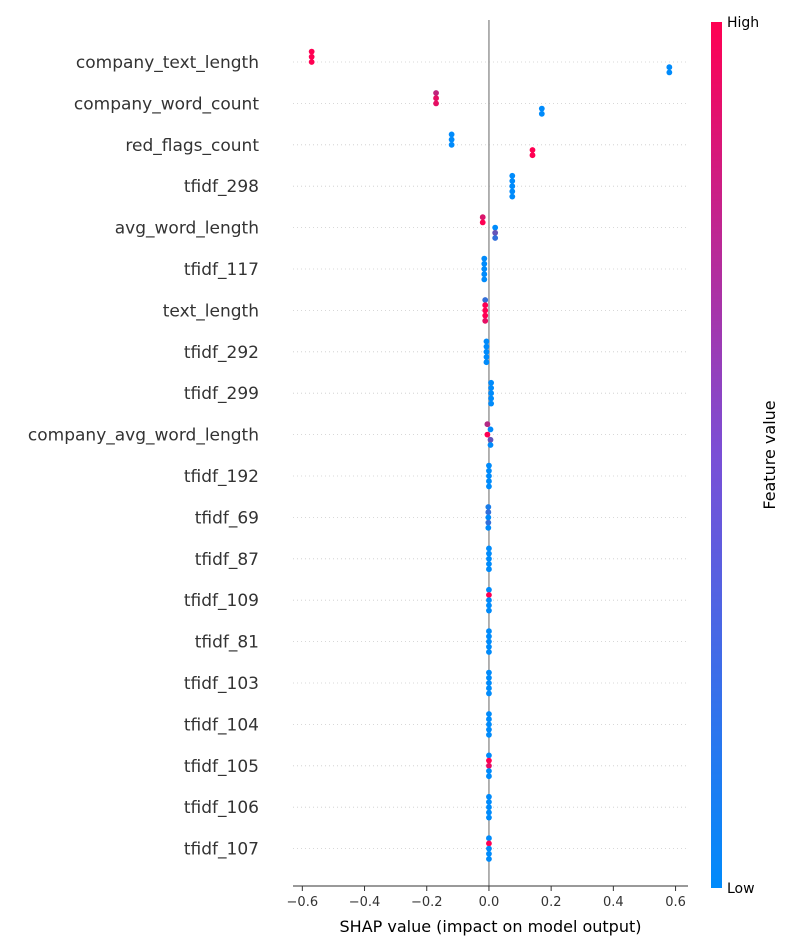 Image resolution: width=800 pixels, height=950 pixels. What do you see at coordinates (227, 518) in the screenshot?
I see `feature-label: tfidf_69` at bounding box center [227, 518].